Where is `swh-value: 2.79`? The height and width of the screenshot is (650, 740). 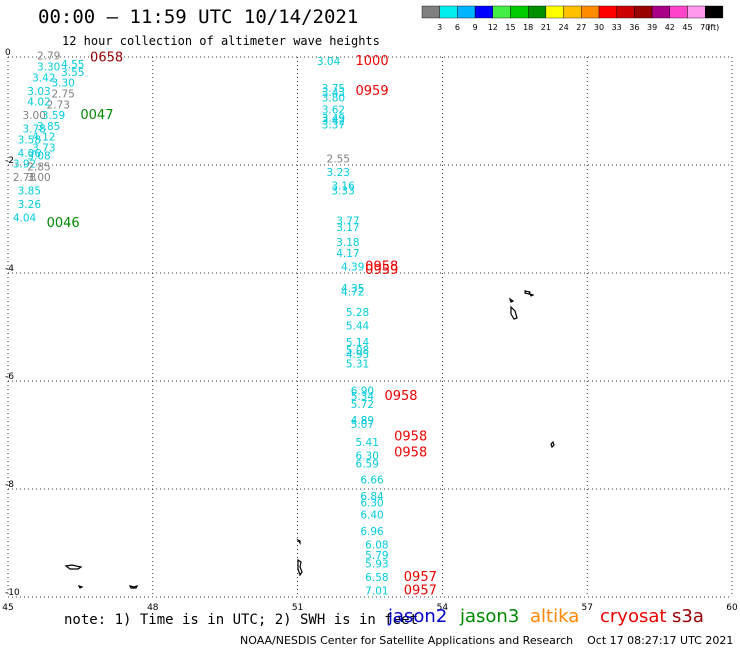
swh-value: 2.79 is located at coordinates (48, 57).